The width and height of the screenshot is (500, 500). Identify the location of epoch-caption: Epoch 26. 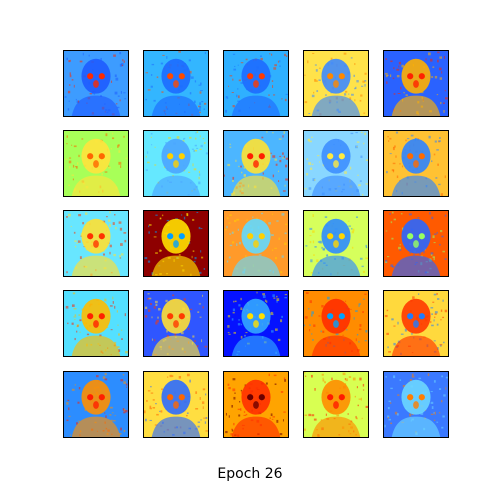
(250, 474).